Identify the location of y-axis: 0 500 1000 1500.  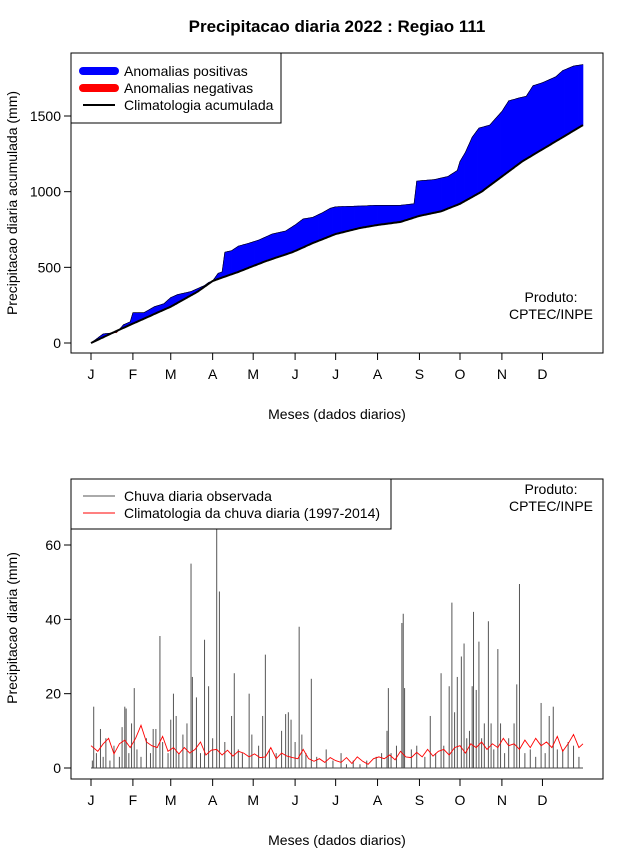
(50, 229).